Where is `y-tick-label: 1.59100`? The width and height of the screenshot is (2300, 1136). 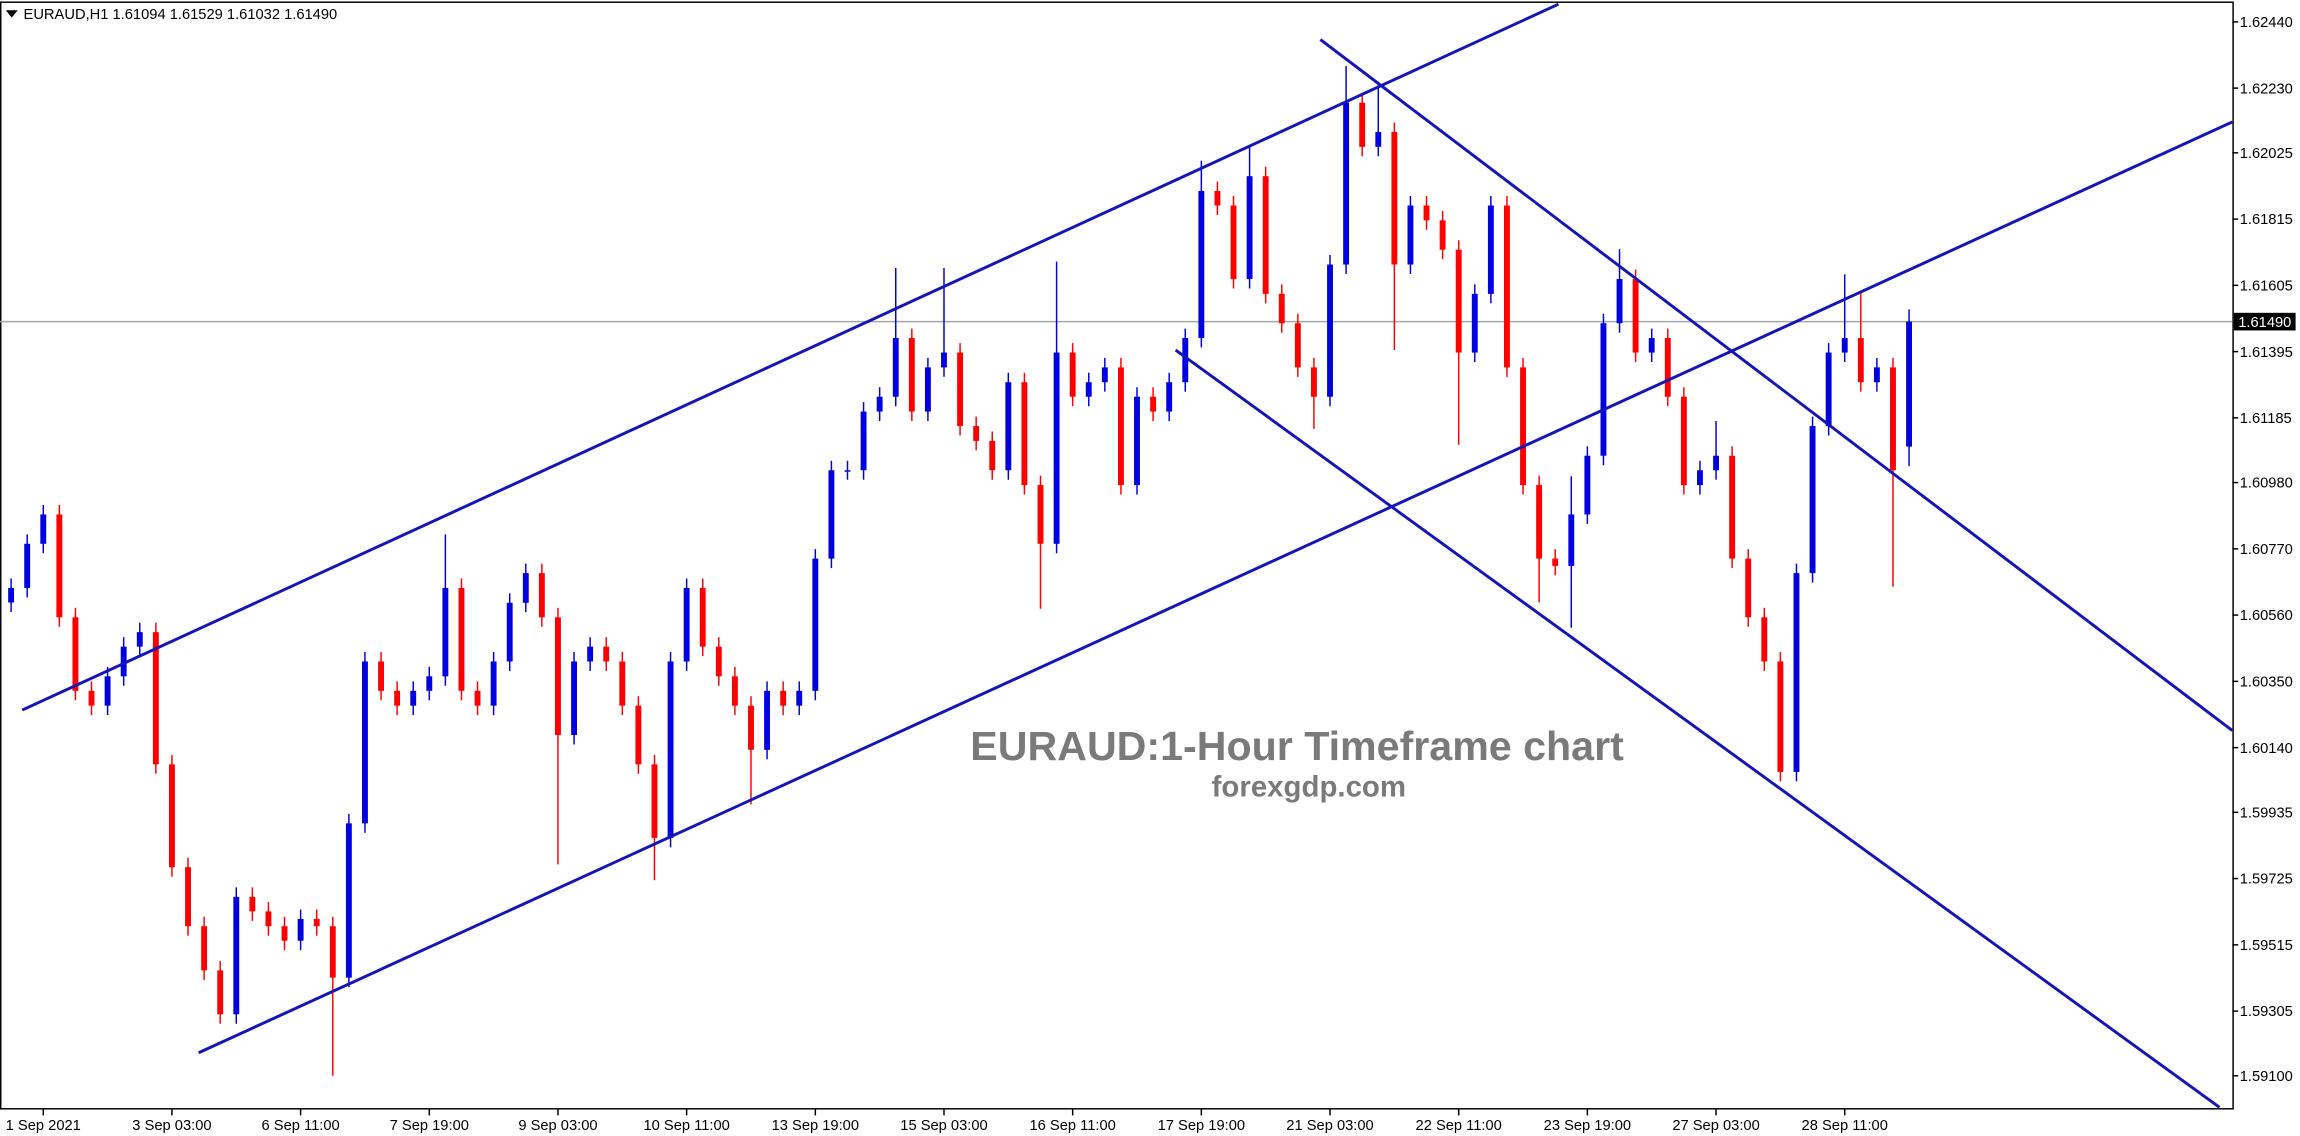
y-tick-label: 1.59100 is located at coordinates (2266, 1077).